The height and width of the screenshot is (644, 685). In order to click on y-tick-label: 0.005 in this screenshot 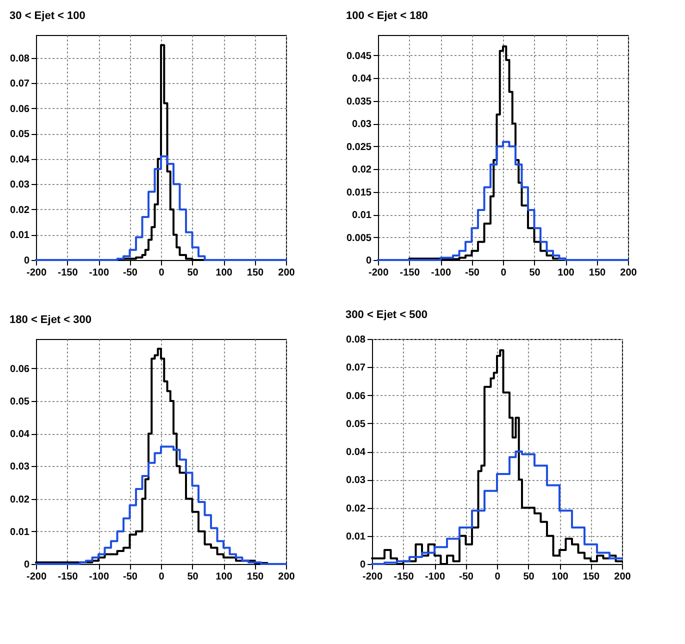, I will do `click(359, 238)`.